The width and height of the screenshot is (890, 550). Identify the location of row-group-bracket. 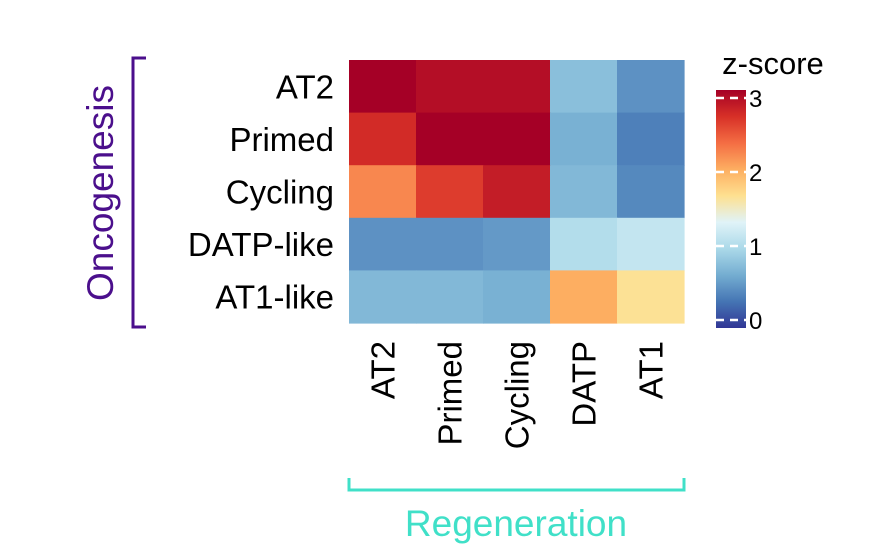
(138, 192).